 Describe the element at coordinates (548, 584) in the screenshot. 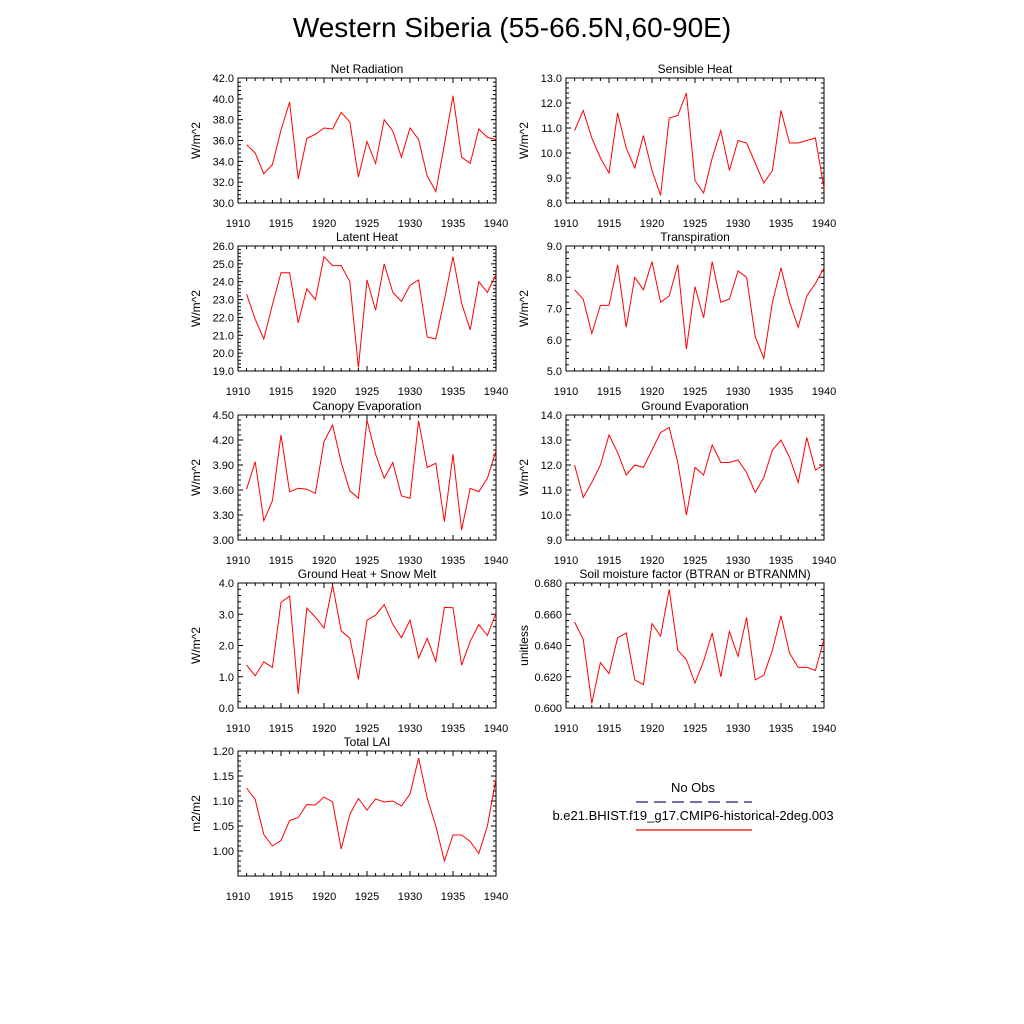

I see `y-tick-label: 0.680` at that location.